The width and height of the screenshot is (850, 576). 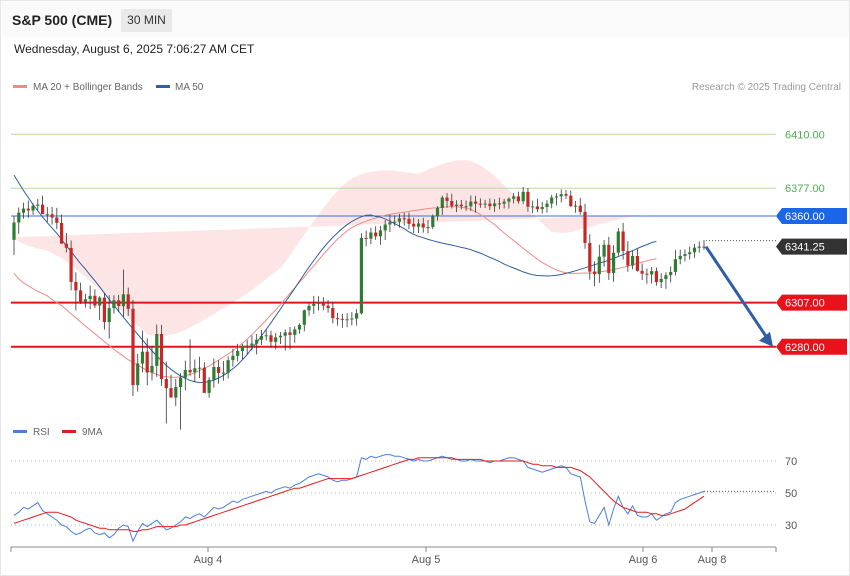 I want to click on rsi-tick-label-0: 70, so click(x=791, y=462).